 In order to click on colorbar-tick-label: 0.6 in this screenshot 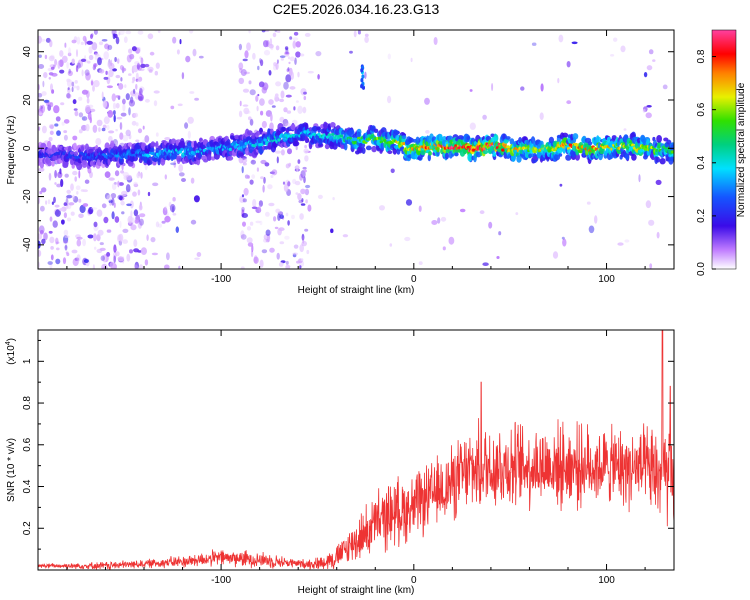, I will do `click(701, 109)`.